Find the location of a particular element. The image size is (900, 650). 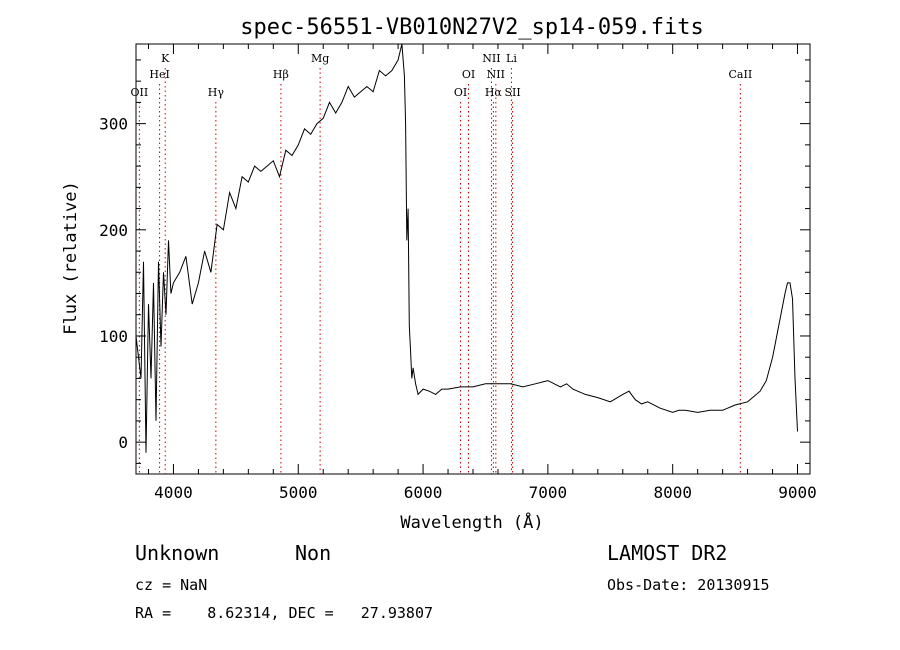

object-subclass: Non is located at coordinates (313, 553).